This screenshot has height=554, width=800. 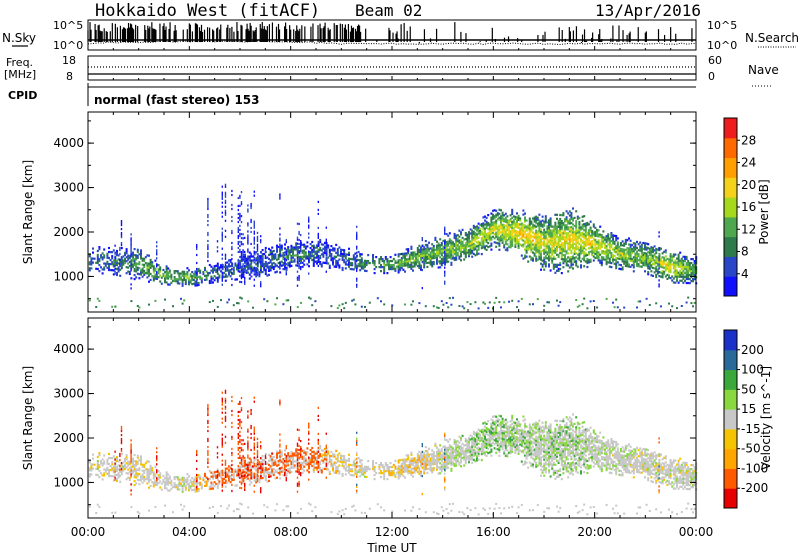 I want to click on power-colorbar-swatch, so click(x=730, y=246).